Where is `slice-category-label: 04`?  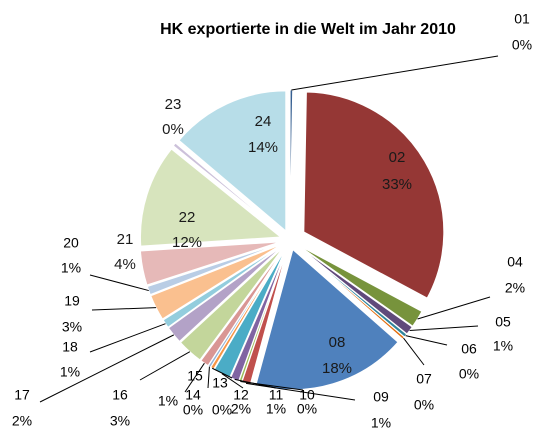 slice-category-label: 04 is located at coordinates (515, 262).